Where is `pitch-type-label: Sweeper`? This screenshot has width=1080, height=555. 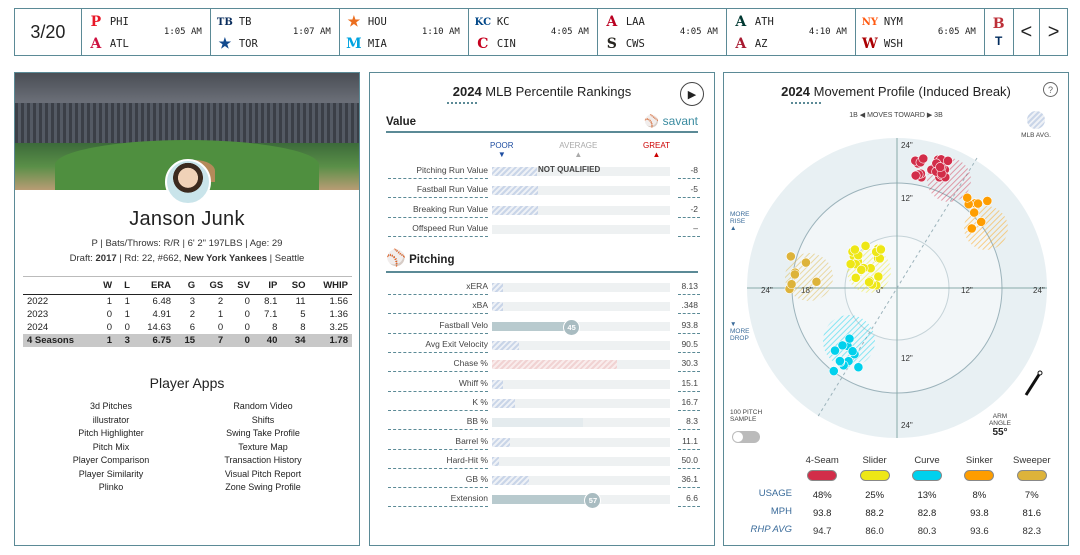
pitch-type-label: Sweeper is located at coordinates (1032, 460).